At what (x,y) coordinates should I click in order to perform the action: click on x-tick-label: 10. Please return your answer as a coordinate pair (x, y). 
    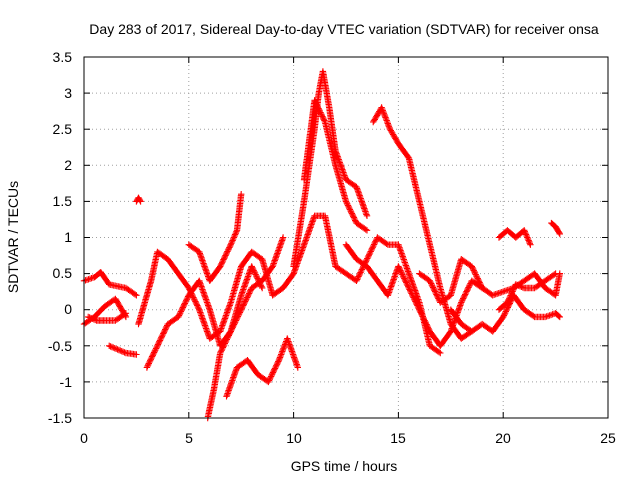
    Looking at the image, I should click on (294, 438).